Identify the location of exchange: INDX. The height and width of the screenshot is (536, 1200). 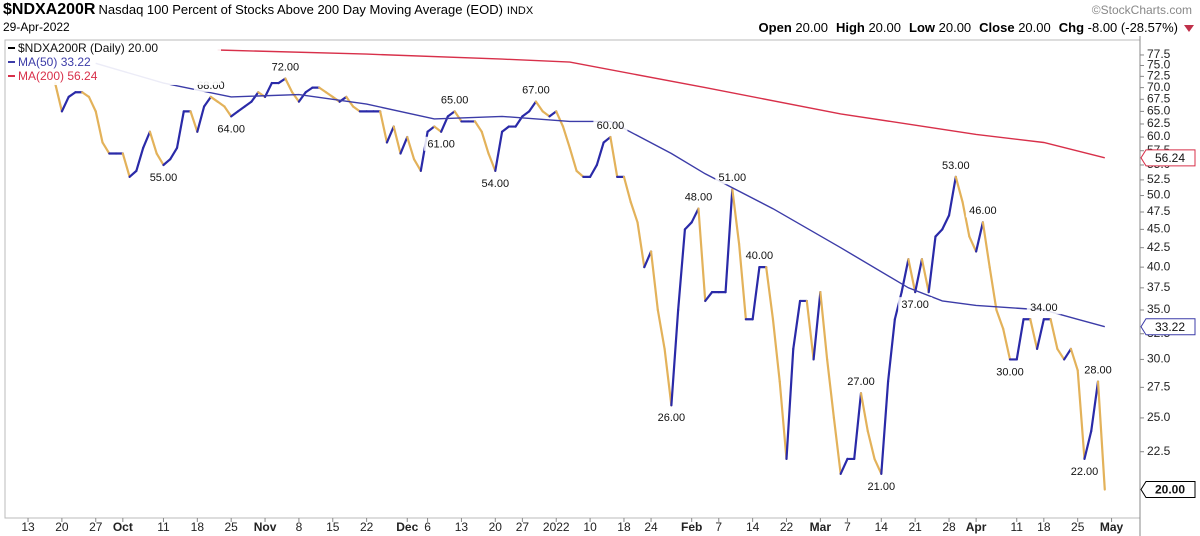
(520, 11).